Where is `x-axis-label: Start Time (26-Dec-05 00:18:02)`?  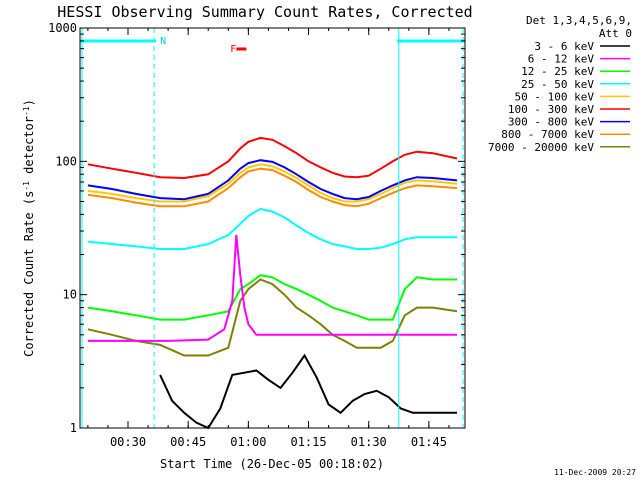 x-axis-label: Start Time (26-Dec-05 00:18:02) is located at coordinates (272, 464).